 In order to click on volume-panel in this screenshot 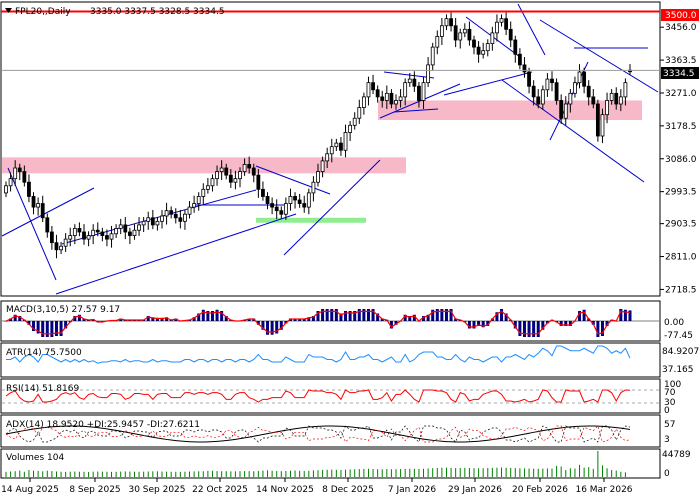, I will do `click(330, 463)`.